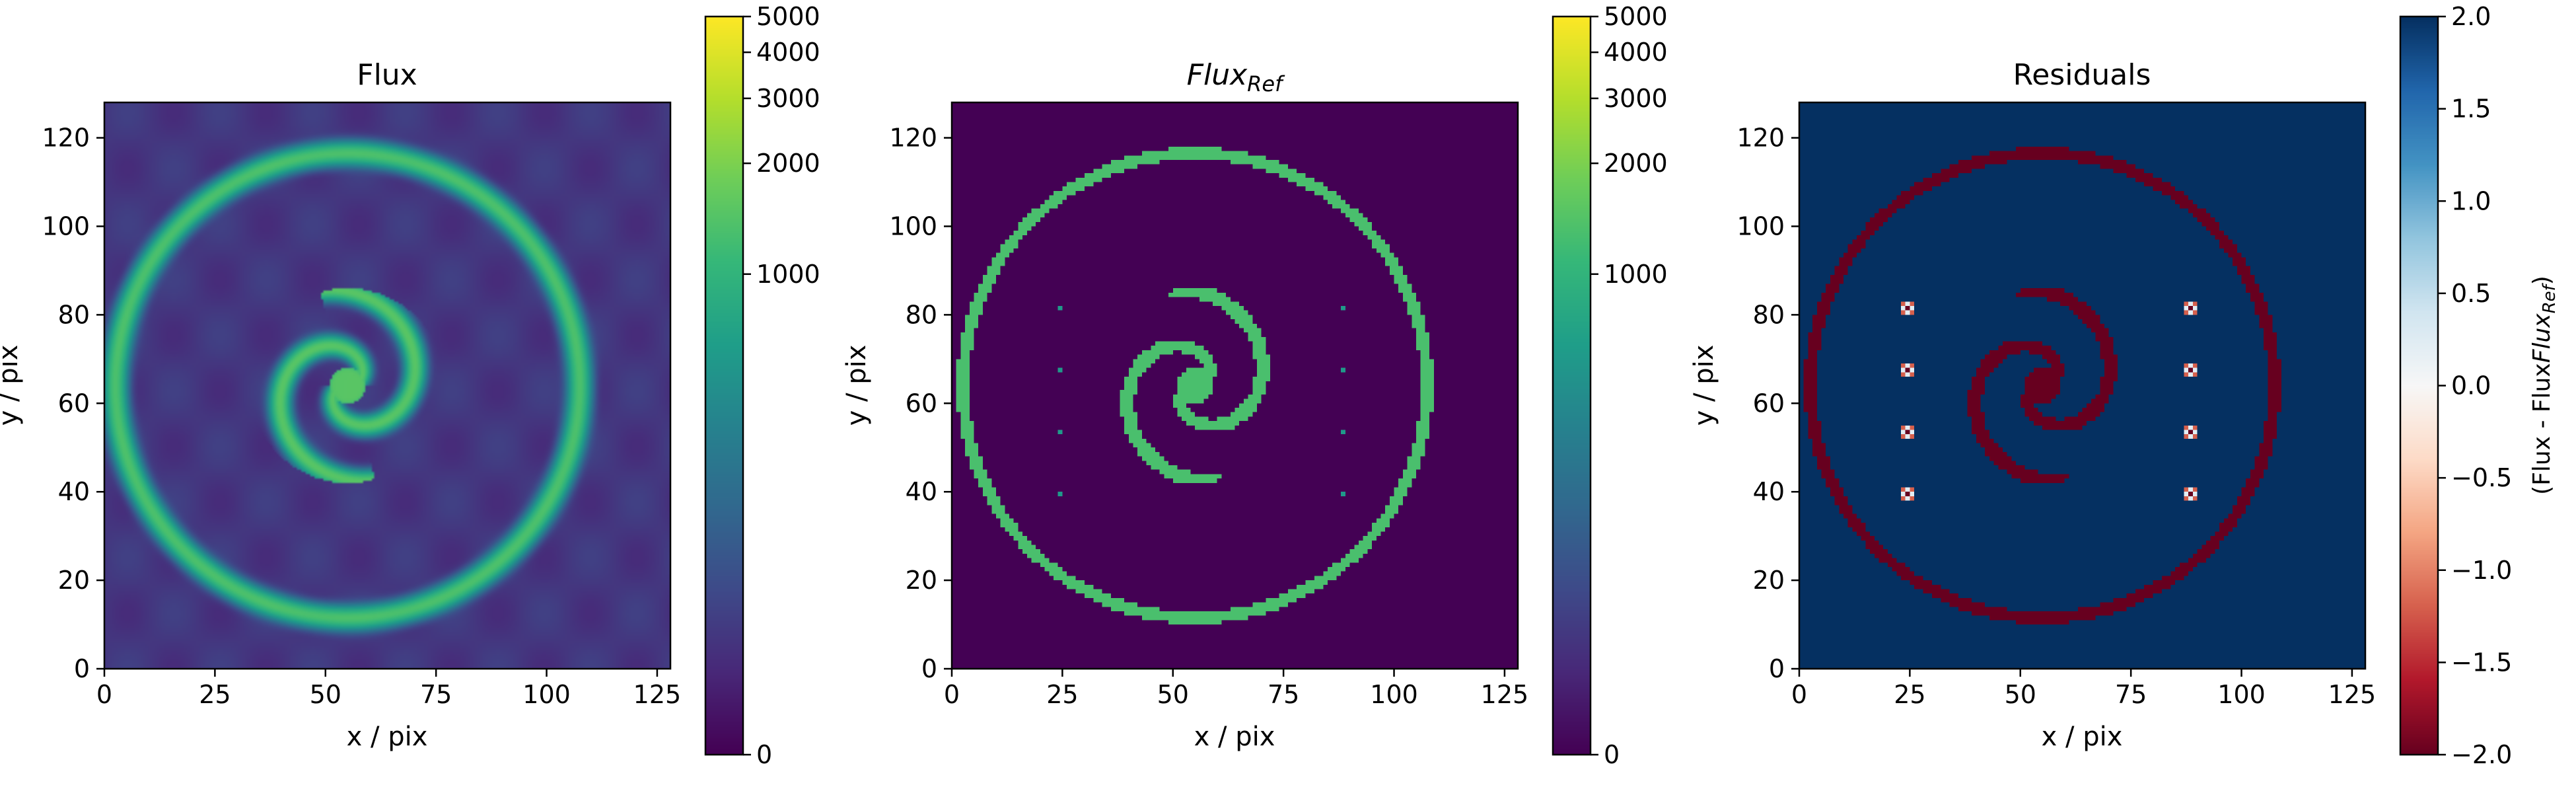 The image size is (2576, 793). I want to click on ylabel-flux-ref: y / pix, so click(856, 385).